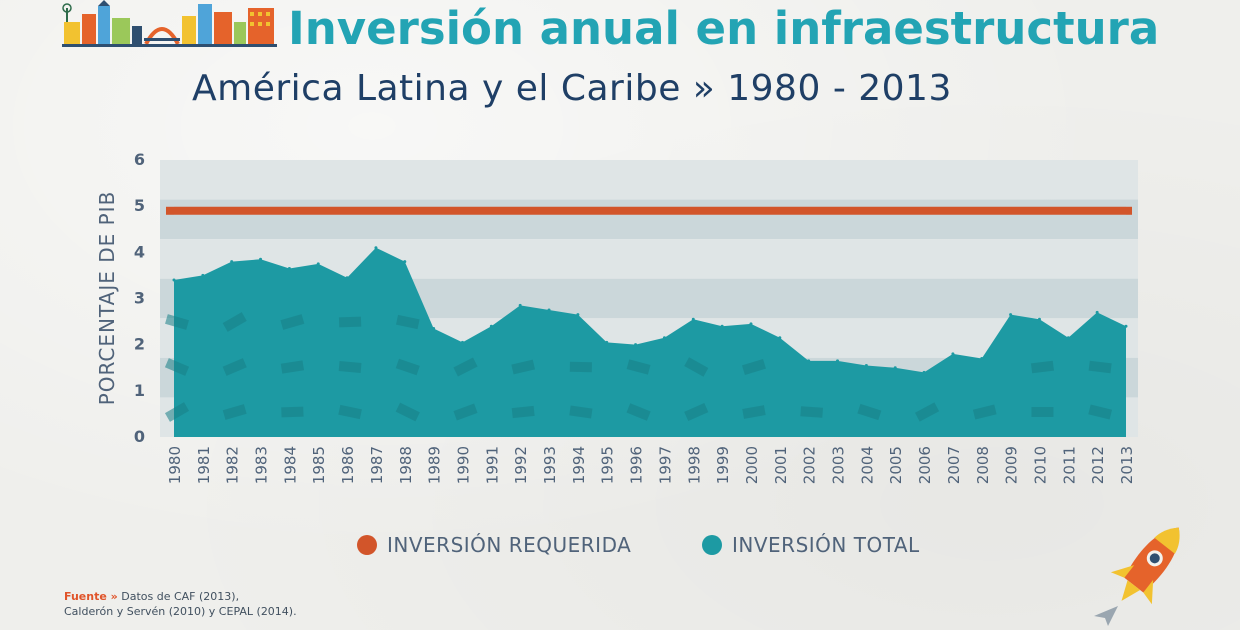 The image size is (1240, 630). I want to click on x-tick-label: 1998, so click(694, 465).